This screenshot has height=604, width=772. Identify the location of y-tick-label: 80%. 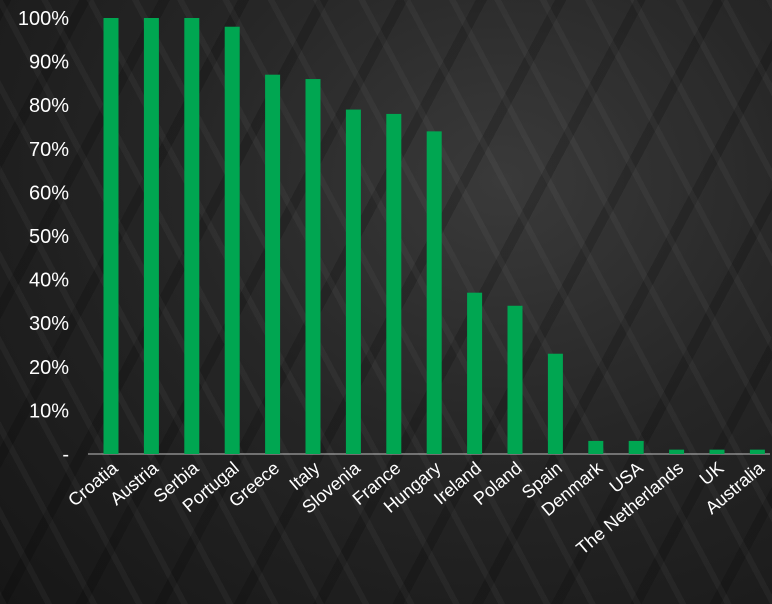
(49, 106).